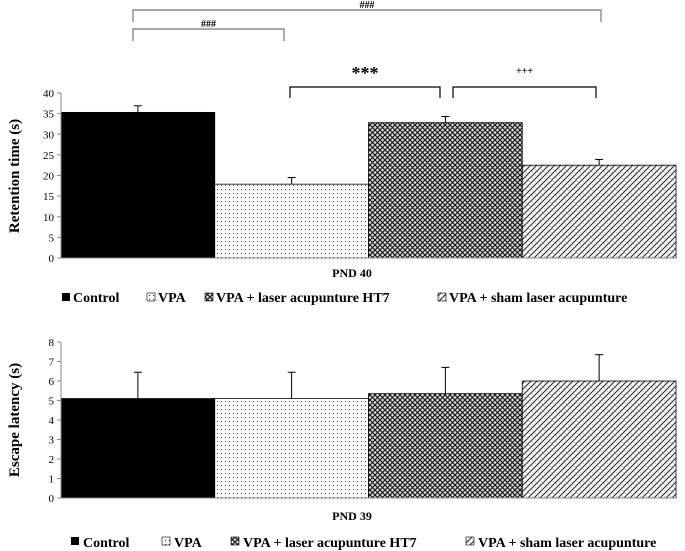 This screenshot has width=685, height=551. What do you see at coordinates (524, 71) in the screenshot?
I see `significance-label: +++` at bounding box center [524, 71].